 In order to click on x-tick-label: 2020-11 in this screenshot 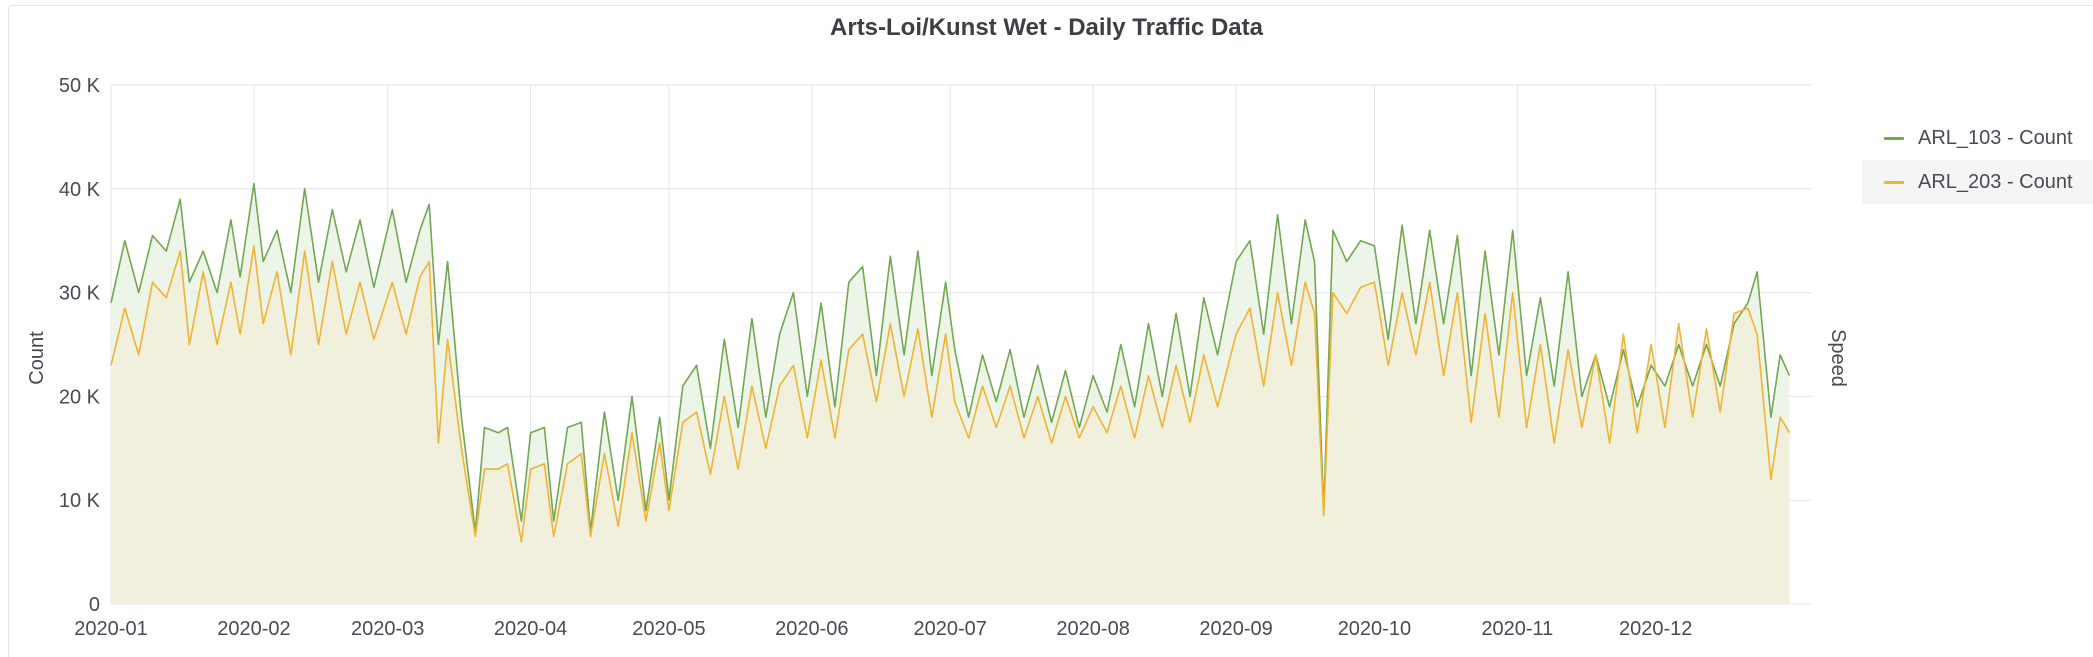, I will do `click(1517, 629)`.